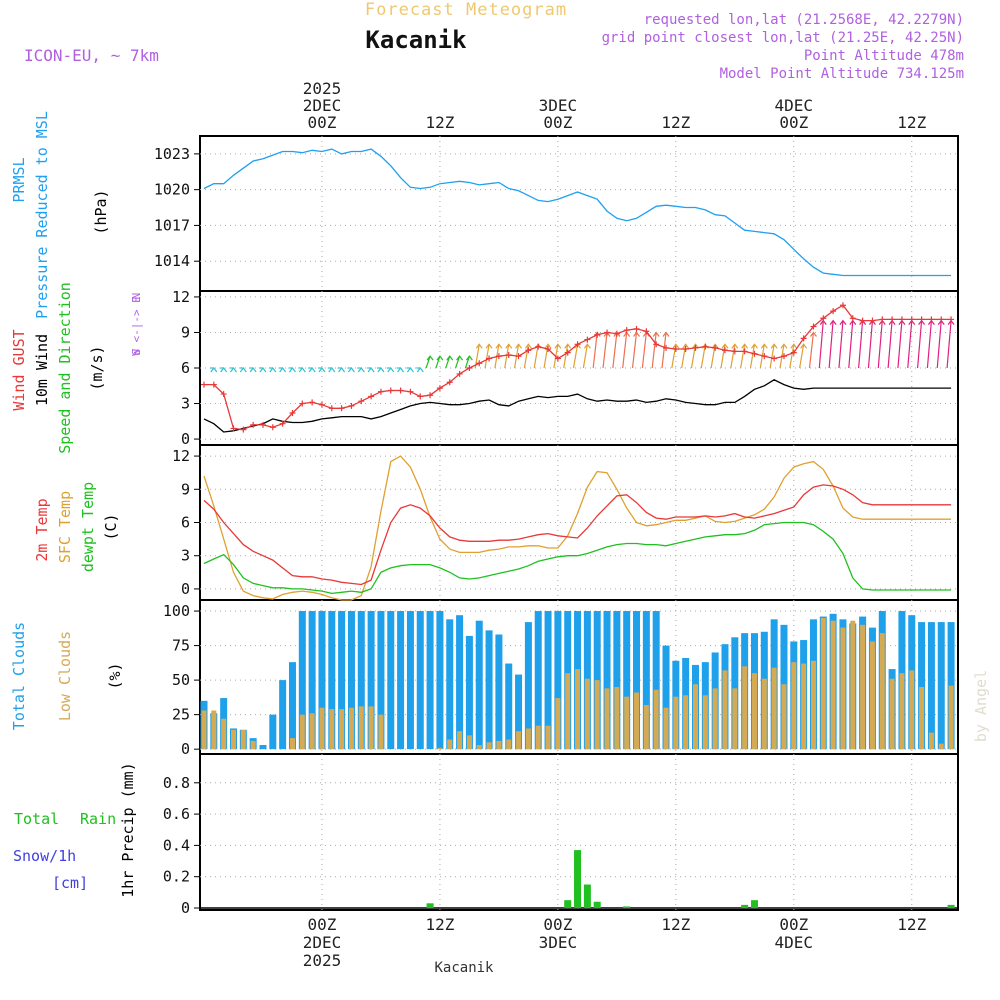  I want to click on low-clouds-label: Low Clouds, so click(65, 676).